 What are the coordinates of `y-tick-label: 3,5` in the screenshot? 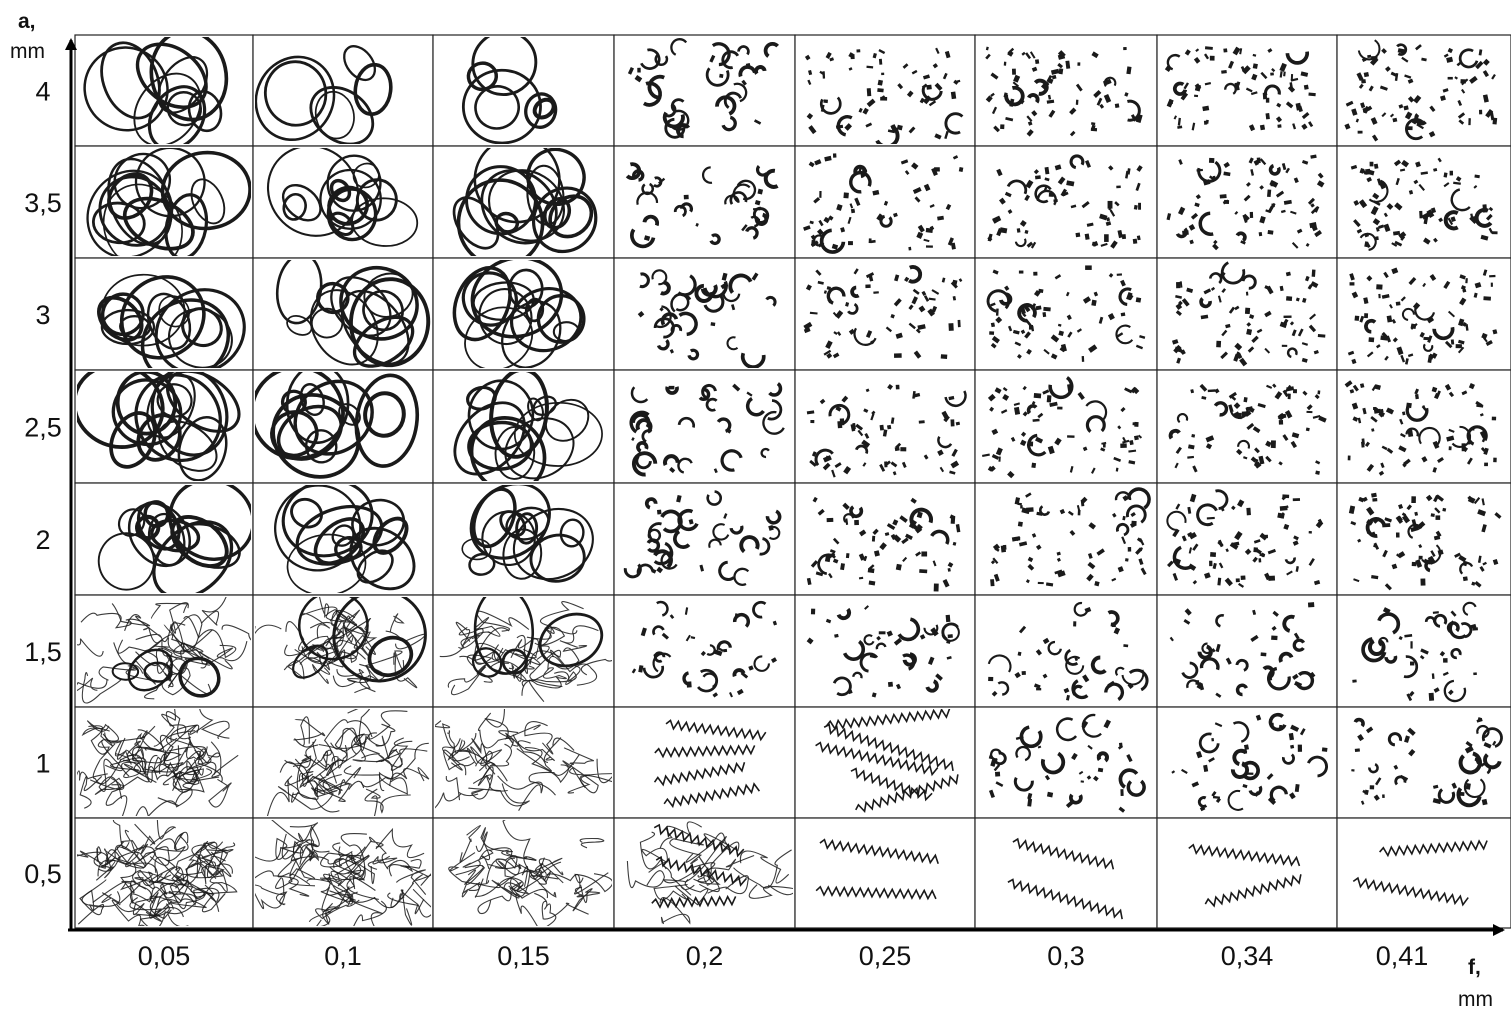 It's located at (43, 203).